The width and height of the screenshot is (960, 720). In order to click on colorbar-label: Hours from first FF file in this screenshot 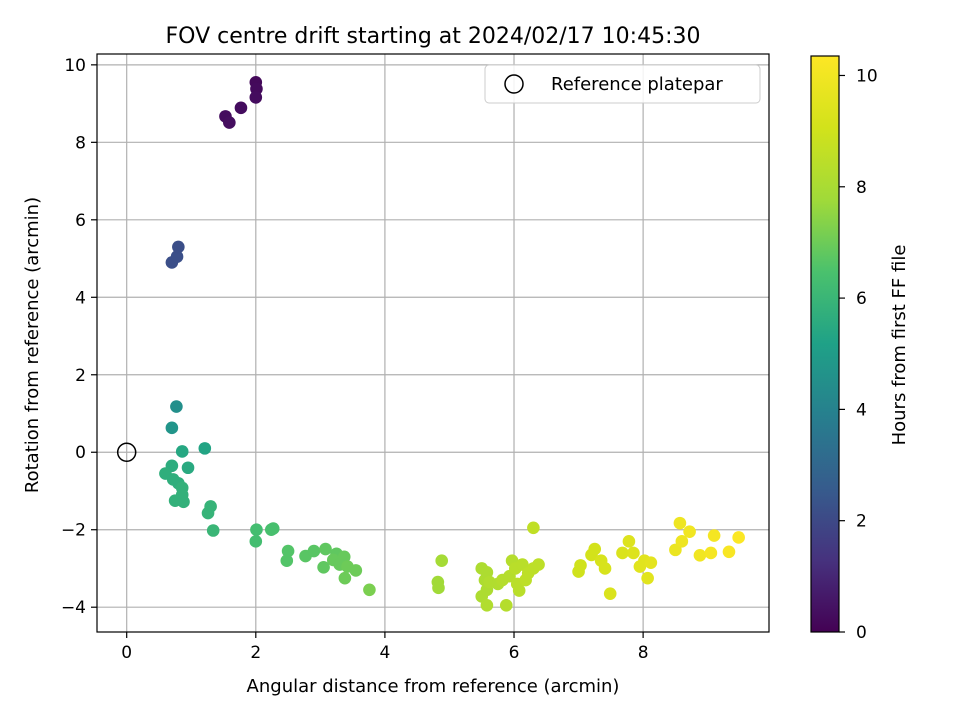, I will do `click(899, 345)`.